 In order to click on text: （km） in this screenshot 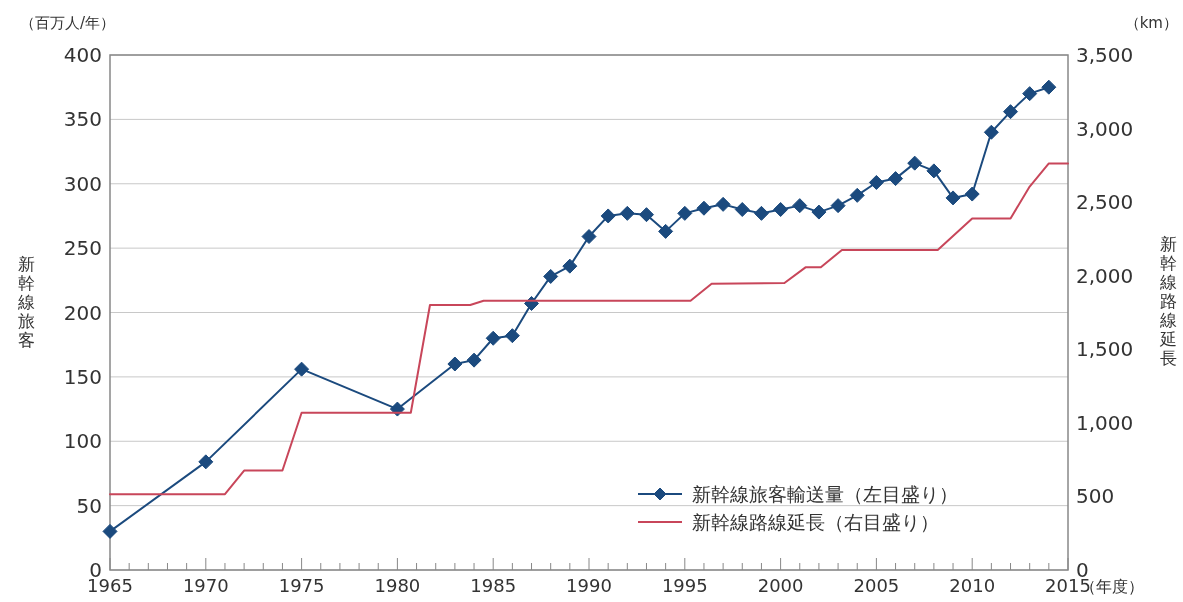, I will do `click(1151, 23)`.